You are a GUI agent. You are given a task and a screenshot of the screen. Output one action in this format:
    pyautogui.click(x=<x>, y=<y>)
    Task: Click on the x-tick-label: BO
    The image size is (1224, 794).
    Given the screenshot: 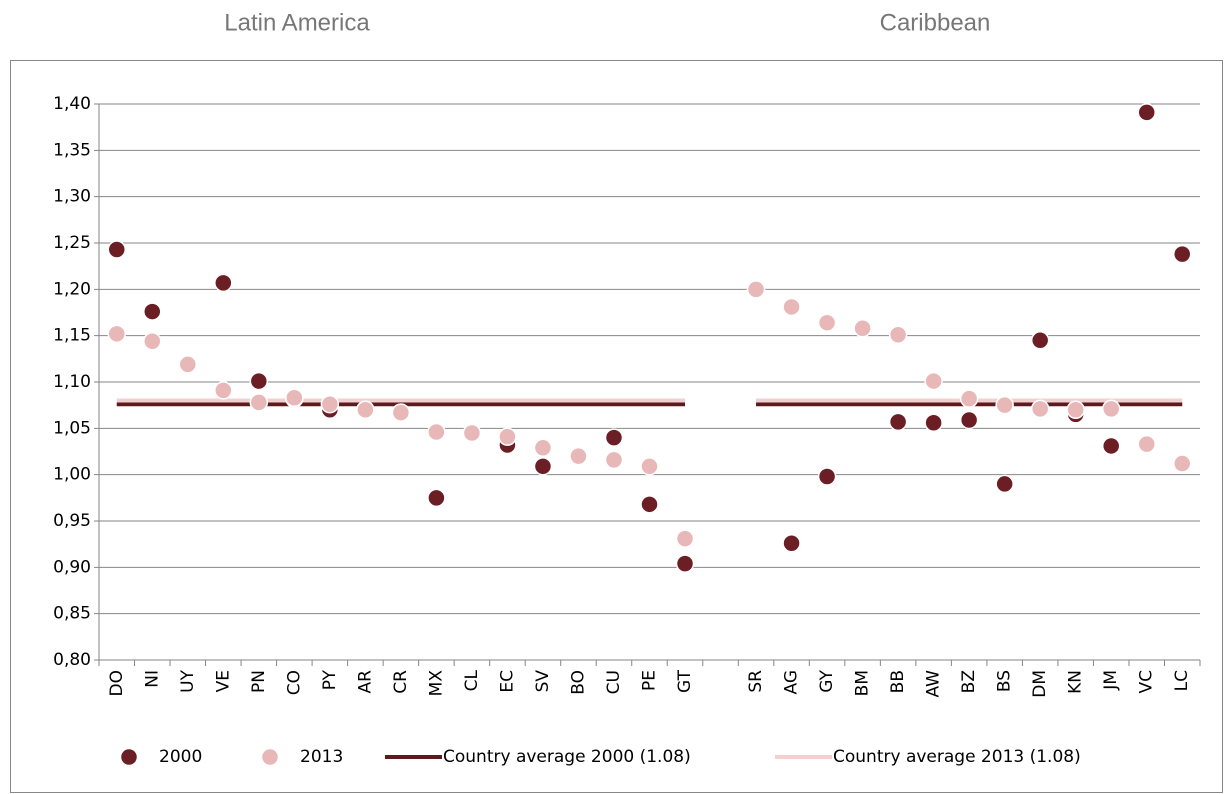 What is the action you would take?
    pyautogui.click(x=578, y=682)
    